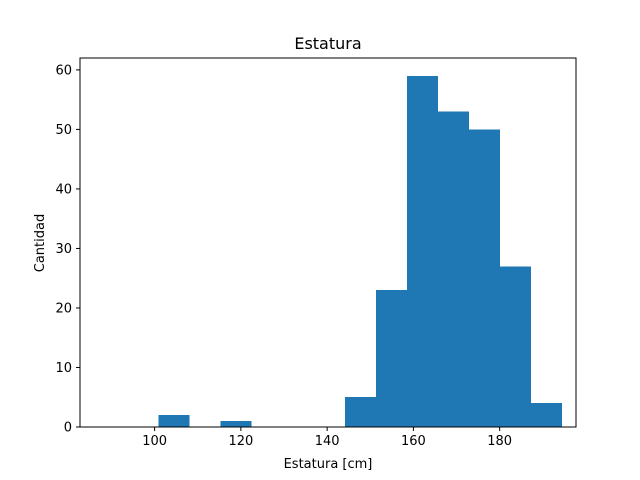 The width and height of the screenshot is (640, 480). I want to click on y-tick-label: 10, so click(63, 368).